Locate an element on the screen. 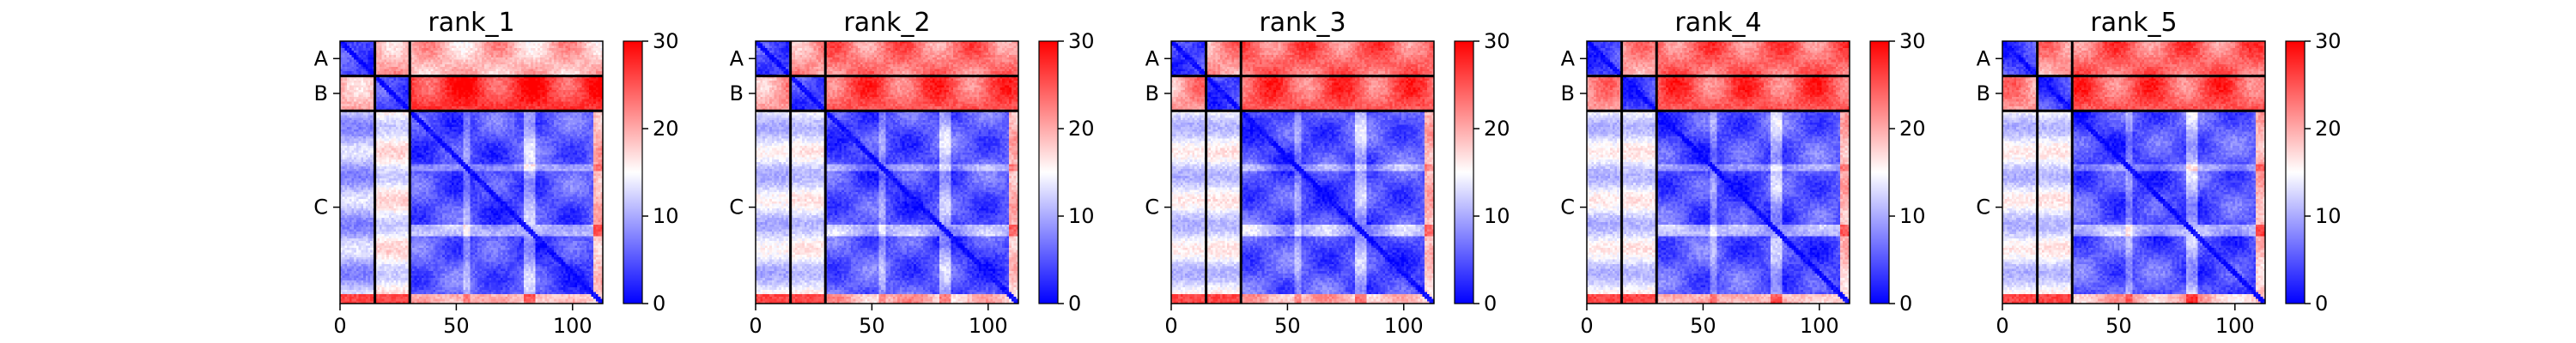 The height and width of the screenshot is (343, 2576). panel-rank-1: rank_1 AB C 0 50 100 0 10 20 30 is located at coordinates (496, 173).